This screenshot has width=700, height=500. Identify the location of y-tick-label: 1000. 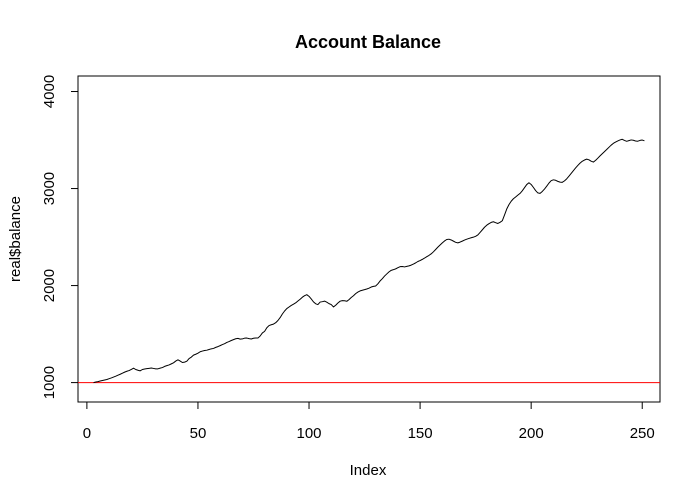
(49, 382).